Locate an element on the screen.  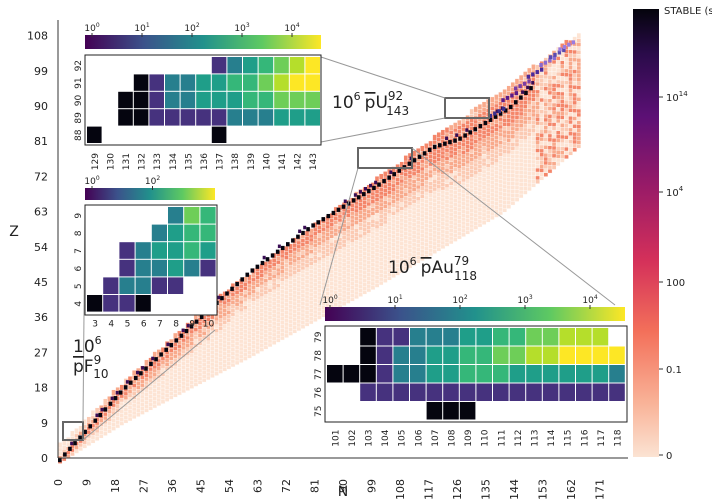
cb-tick-label: 10¹ is located at coordinates (141, 28).